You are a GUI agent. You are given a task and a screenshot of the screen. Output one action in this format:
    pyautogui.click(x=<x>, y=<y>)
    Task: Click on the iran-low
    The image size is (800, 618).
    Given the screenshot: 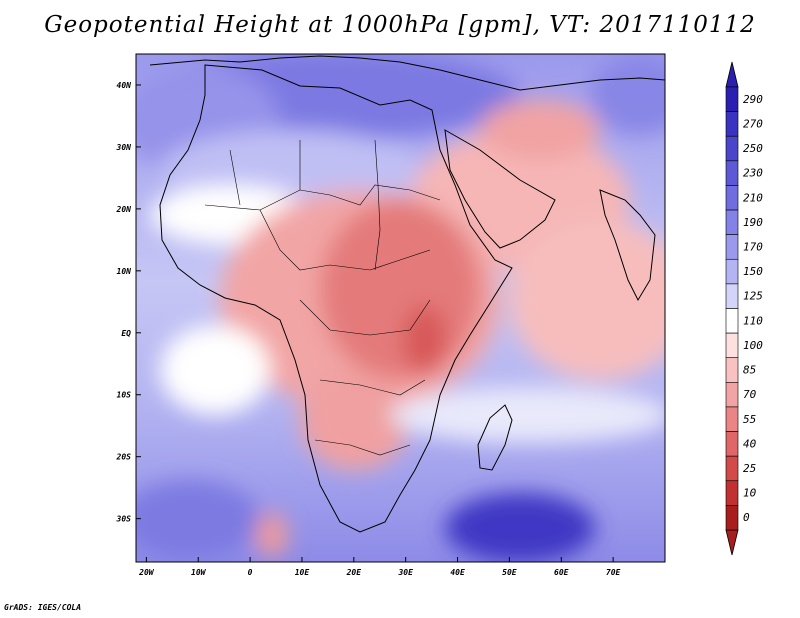 What is the action you would take?
    pyautogui.click(x=540, y=130)
    